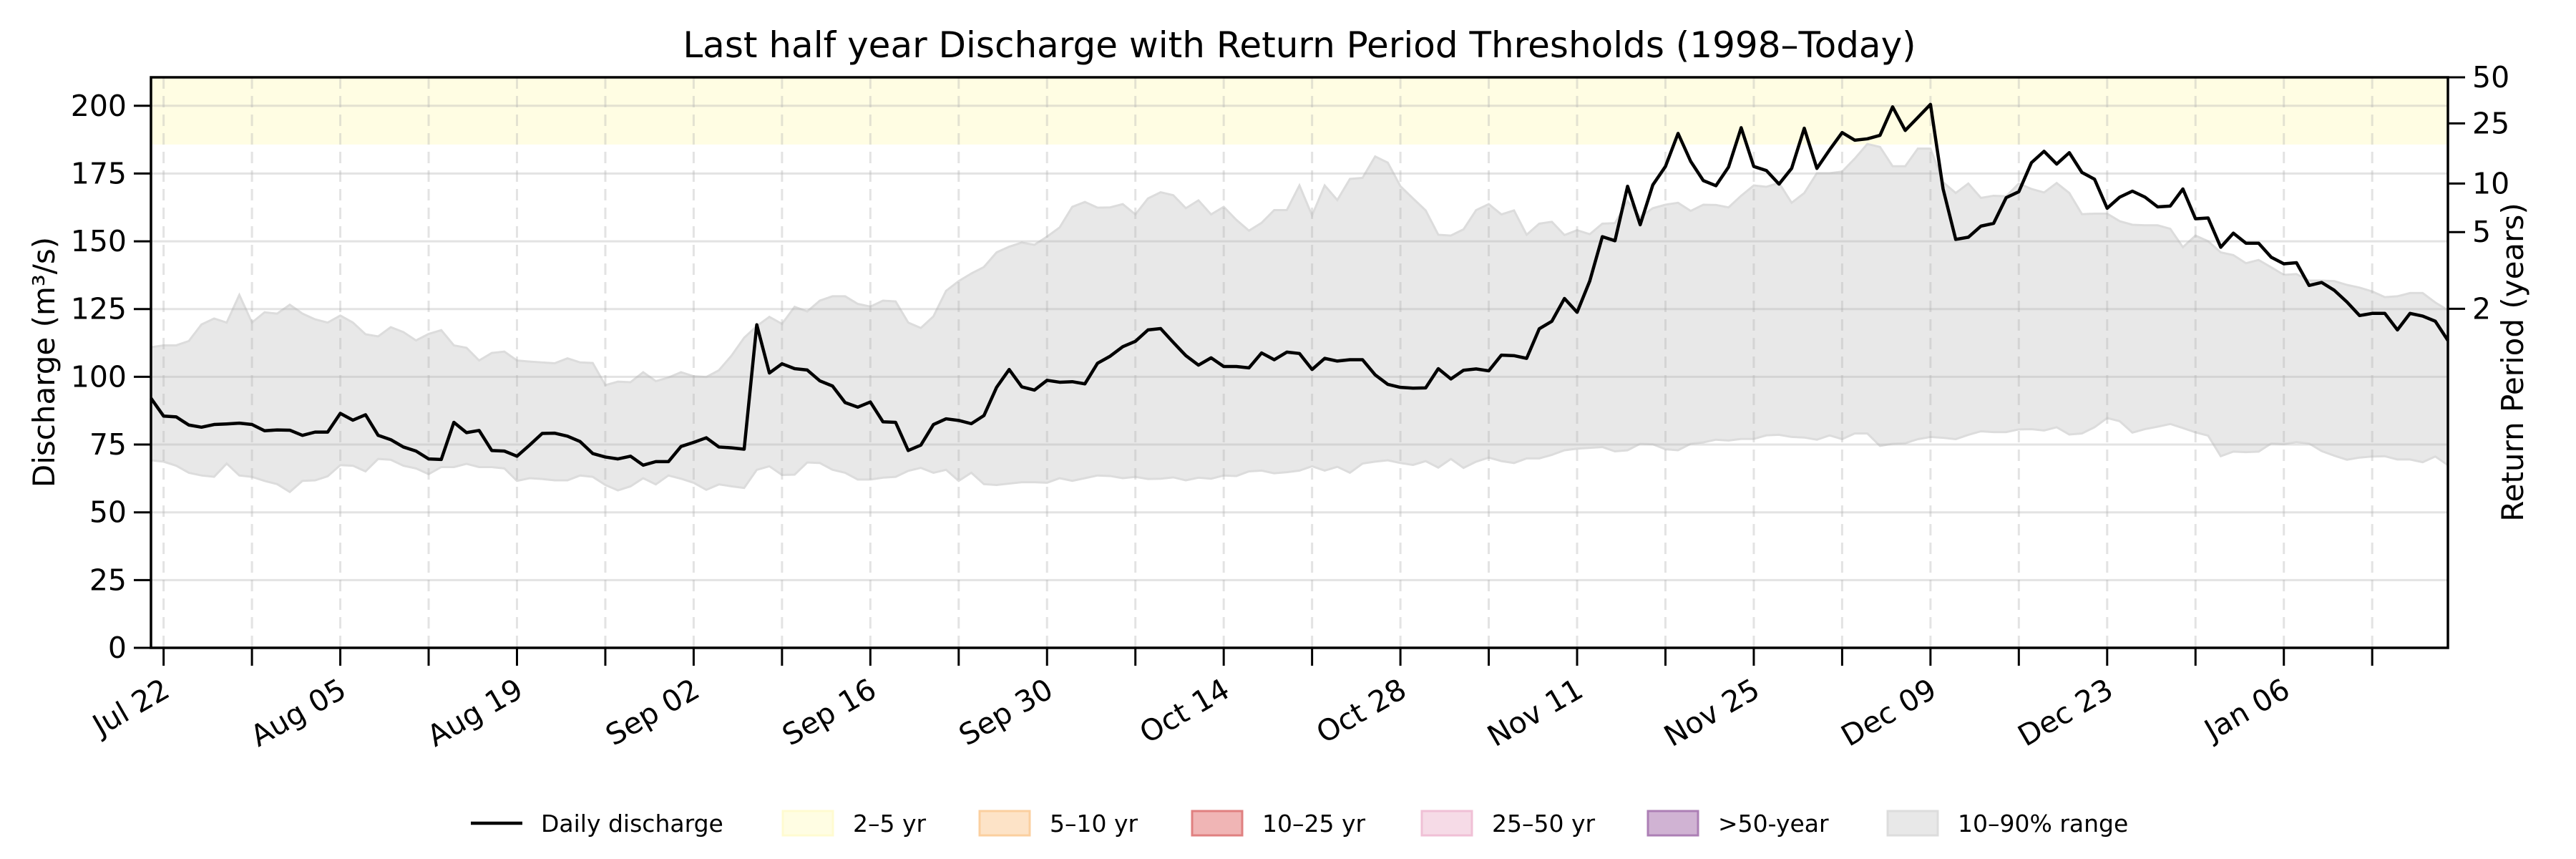 The image size is (2576, 859). I want to click on legend-label: >50-year, so click(1773, 824).